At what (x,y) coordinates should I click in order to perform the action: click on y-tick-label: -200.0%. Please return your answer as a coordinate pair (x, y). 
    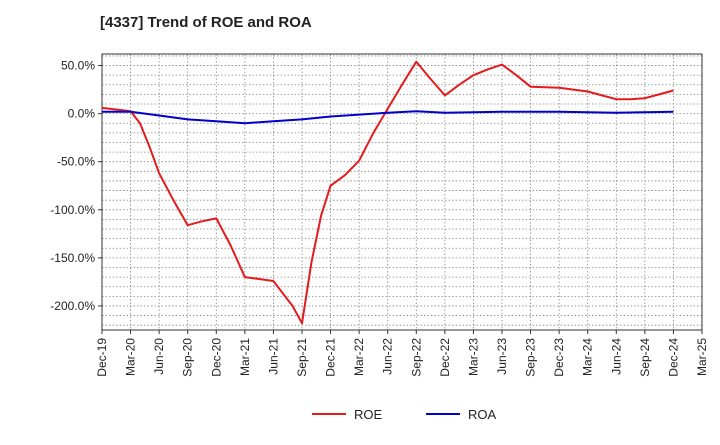
    Looking at the image, I should click on (72, 306).